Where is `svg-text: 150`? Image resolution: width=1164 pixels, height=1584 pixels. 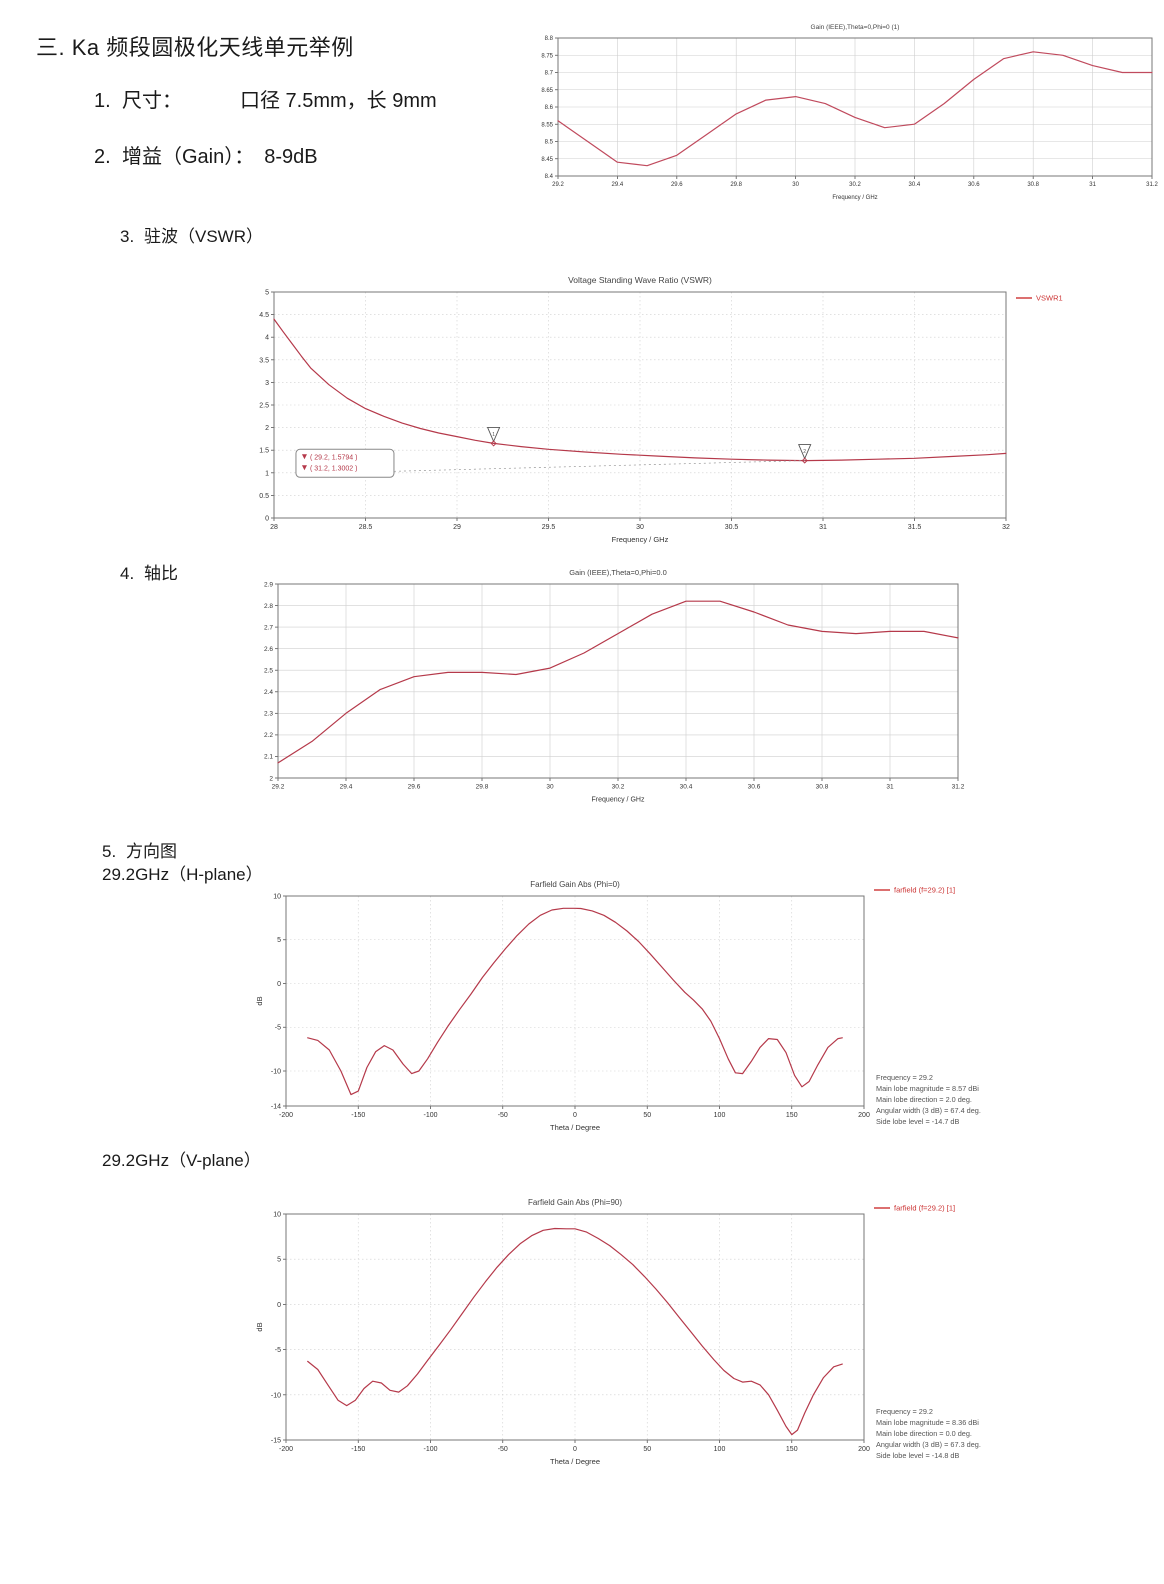 svg-text: 150 is located at coordinates (792, 1115).